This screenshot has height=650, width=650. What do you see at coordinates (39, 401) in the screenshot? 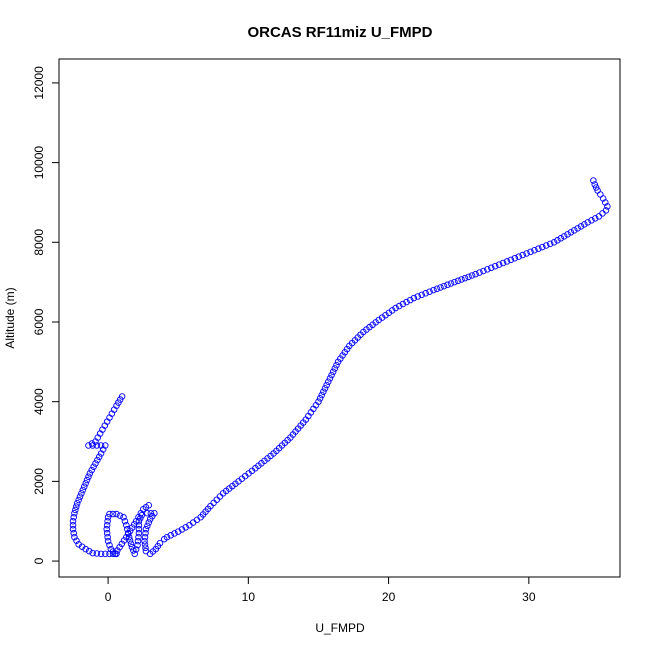
I see `y-tick-label: 4000` at bounding box center [39, 401].